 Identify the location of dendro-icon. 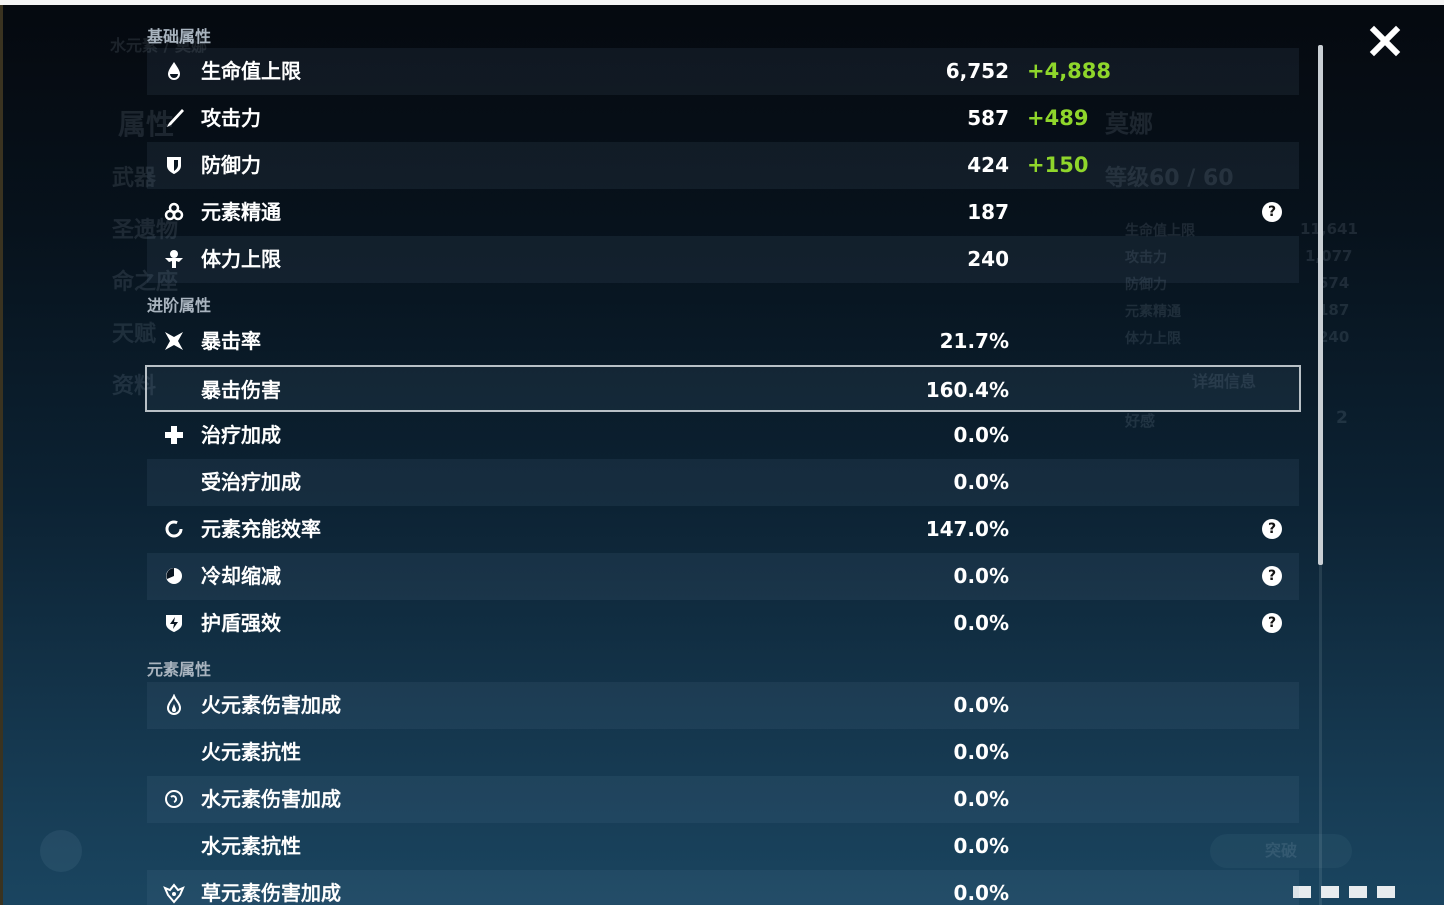
(174, 893).